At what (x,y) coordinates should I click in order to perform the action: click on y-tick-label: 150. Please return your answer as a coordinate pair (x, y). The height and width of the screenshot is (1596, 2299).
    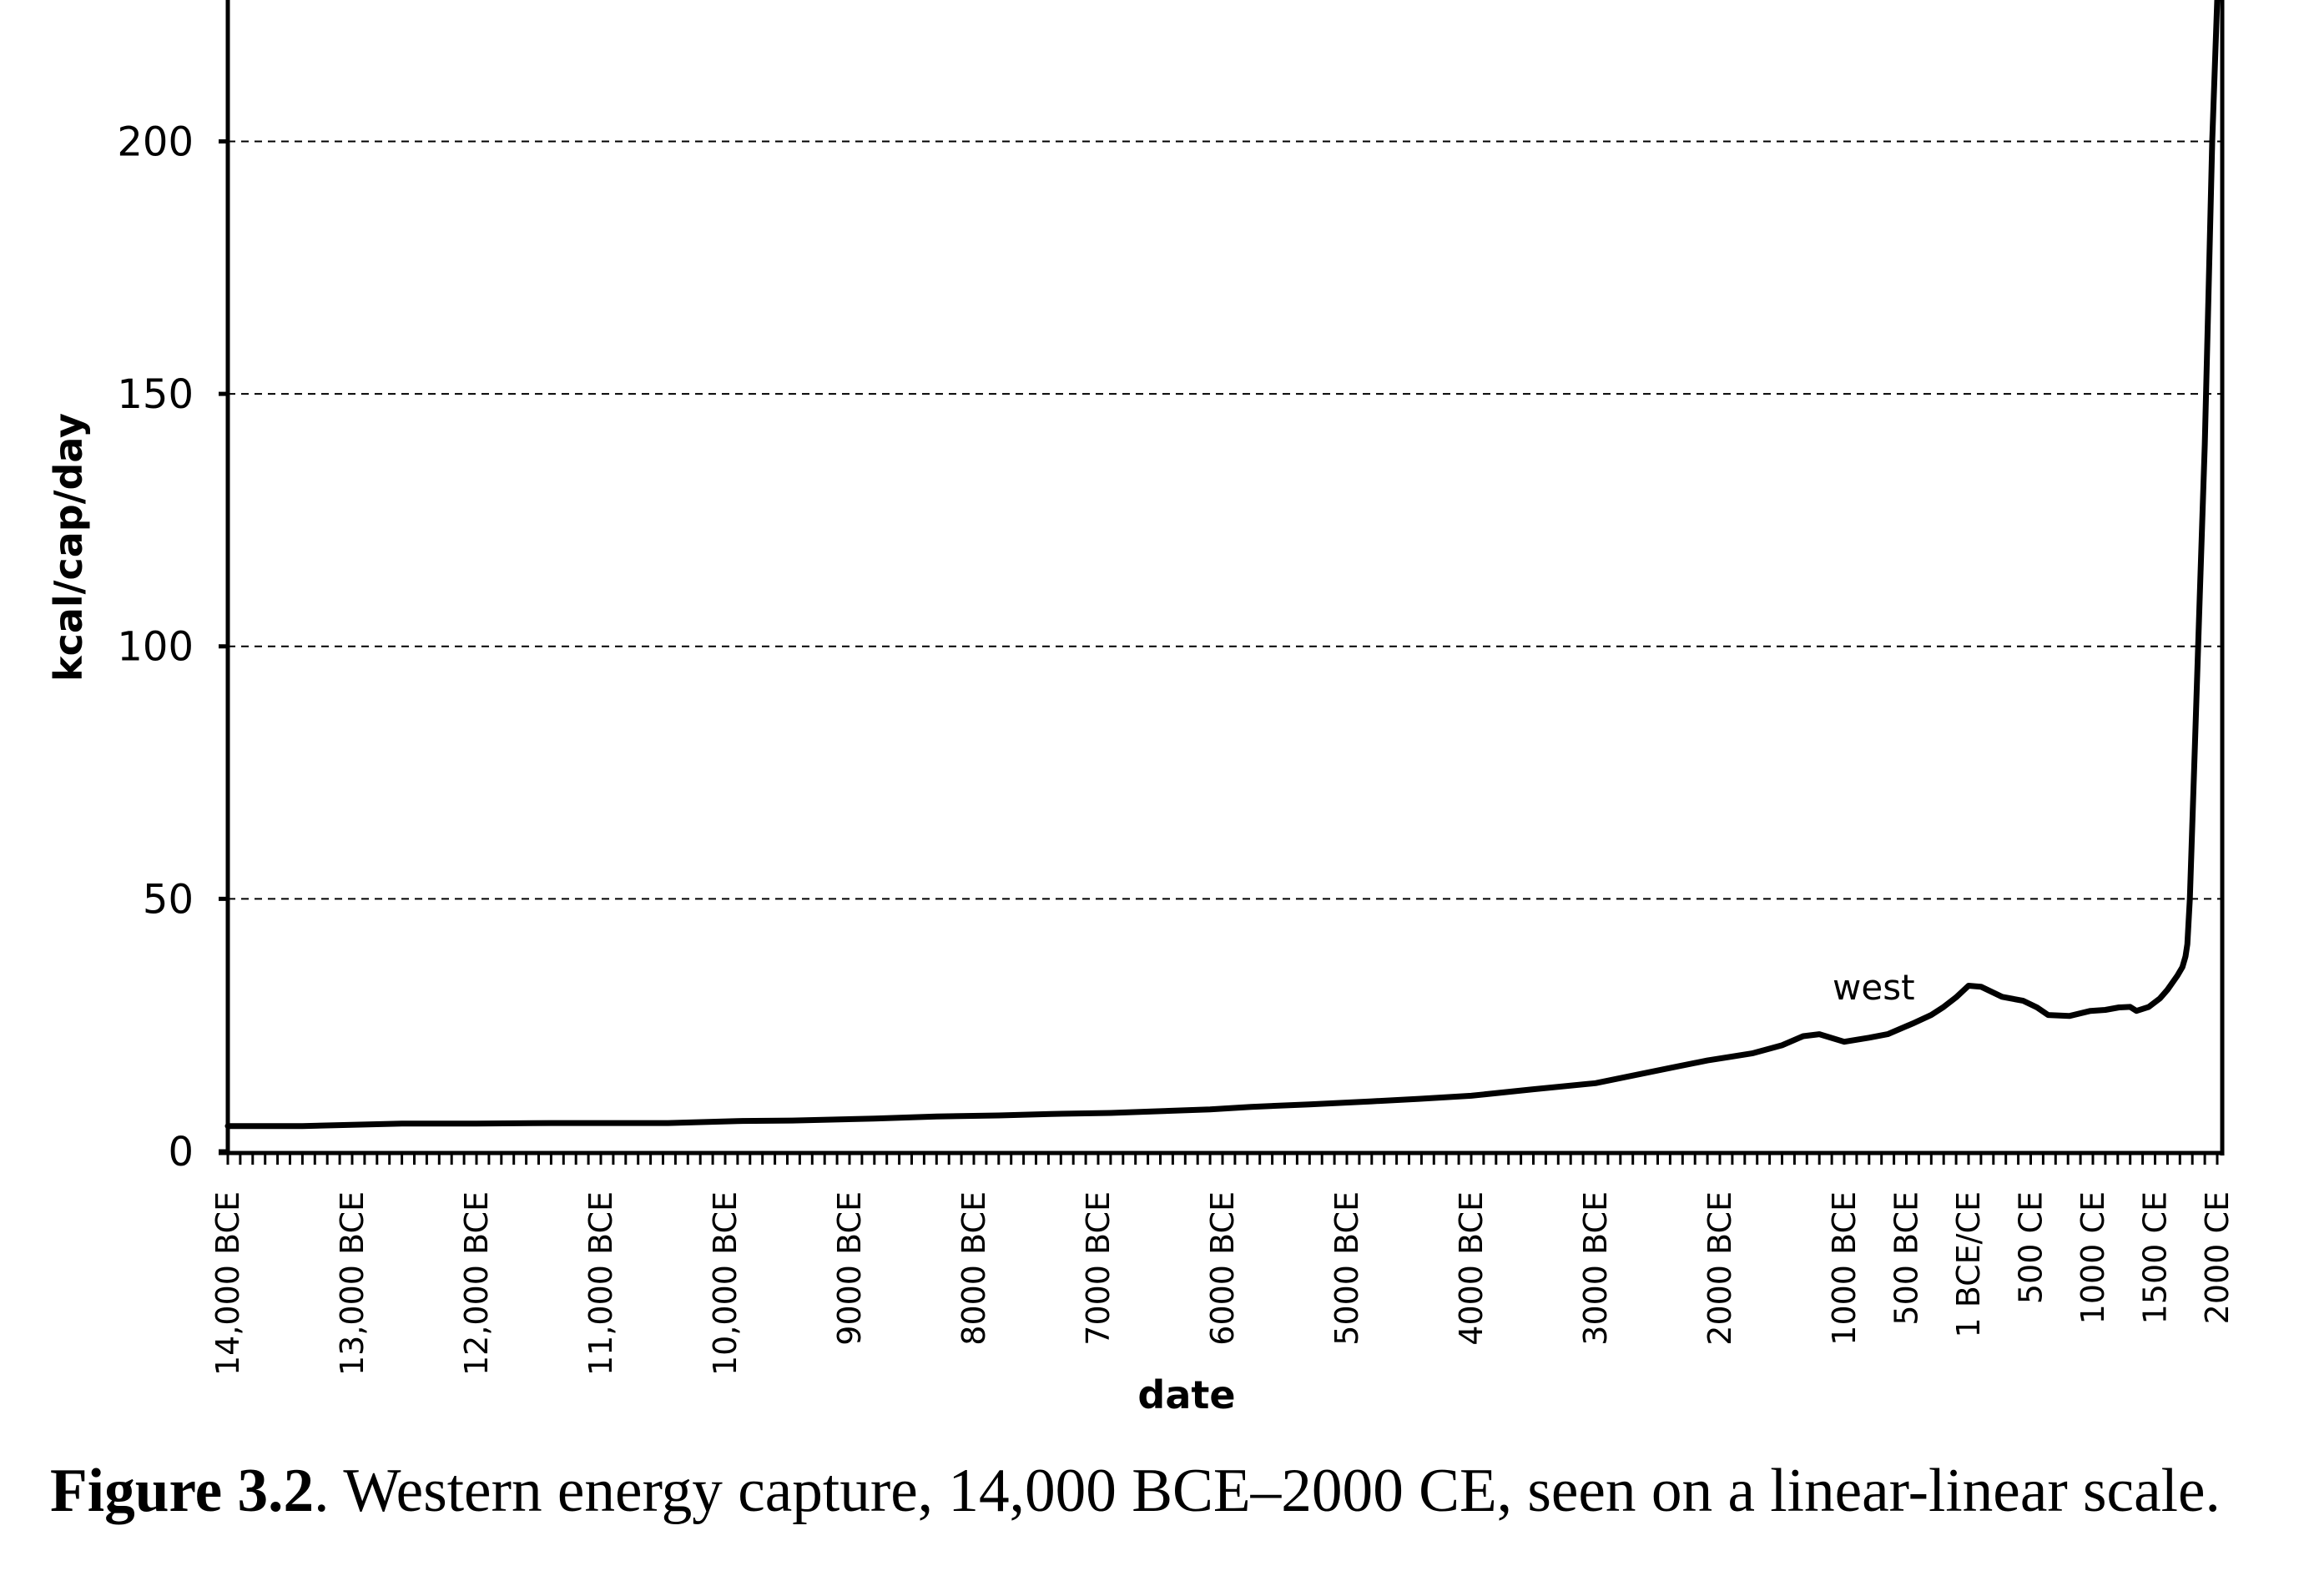
    Looking at the image, I should click on (155, 394).